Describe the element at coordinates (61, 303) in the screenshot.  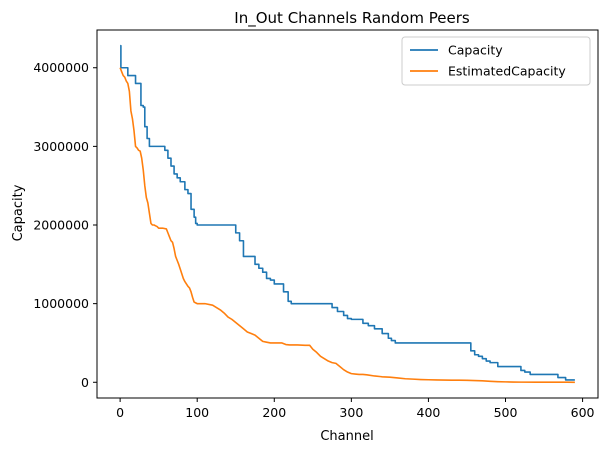
I see `y-tick-label: 1000000` at that location.